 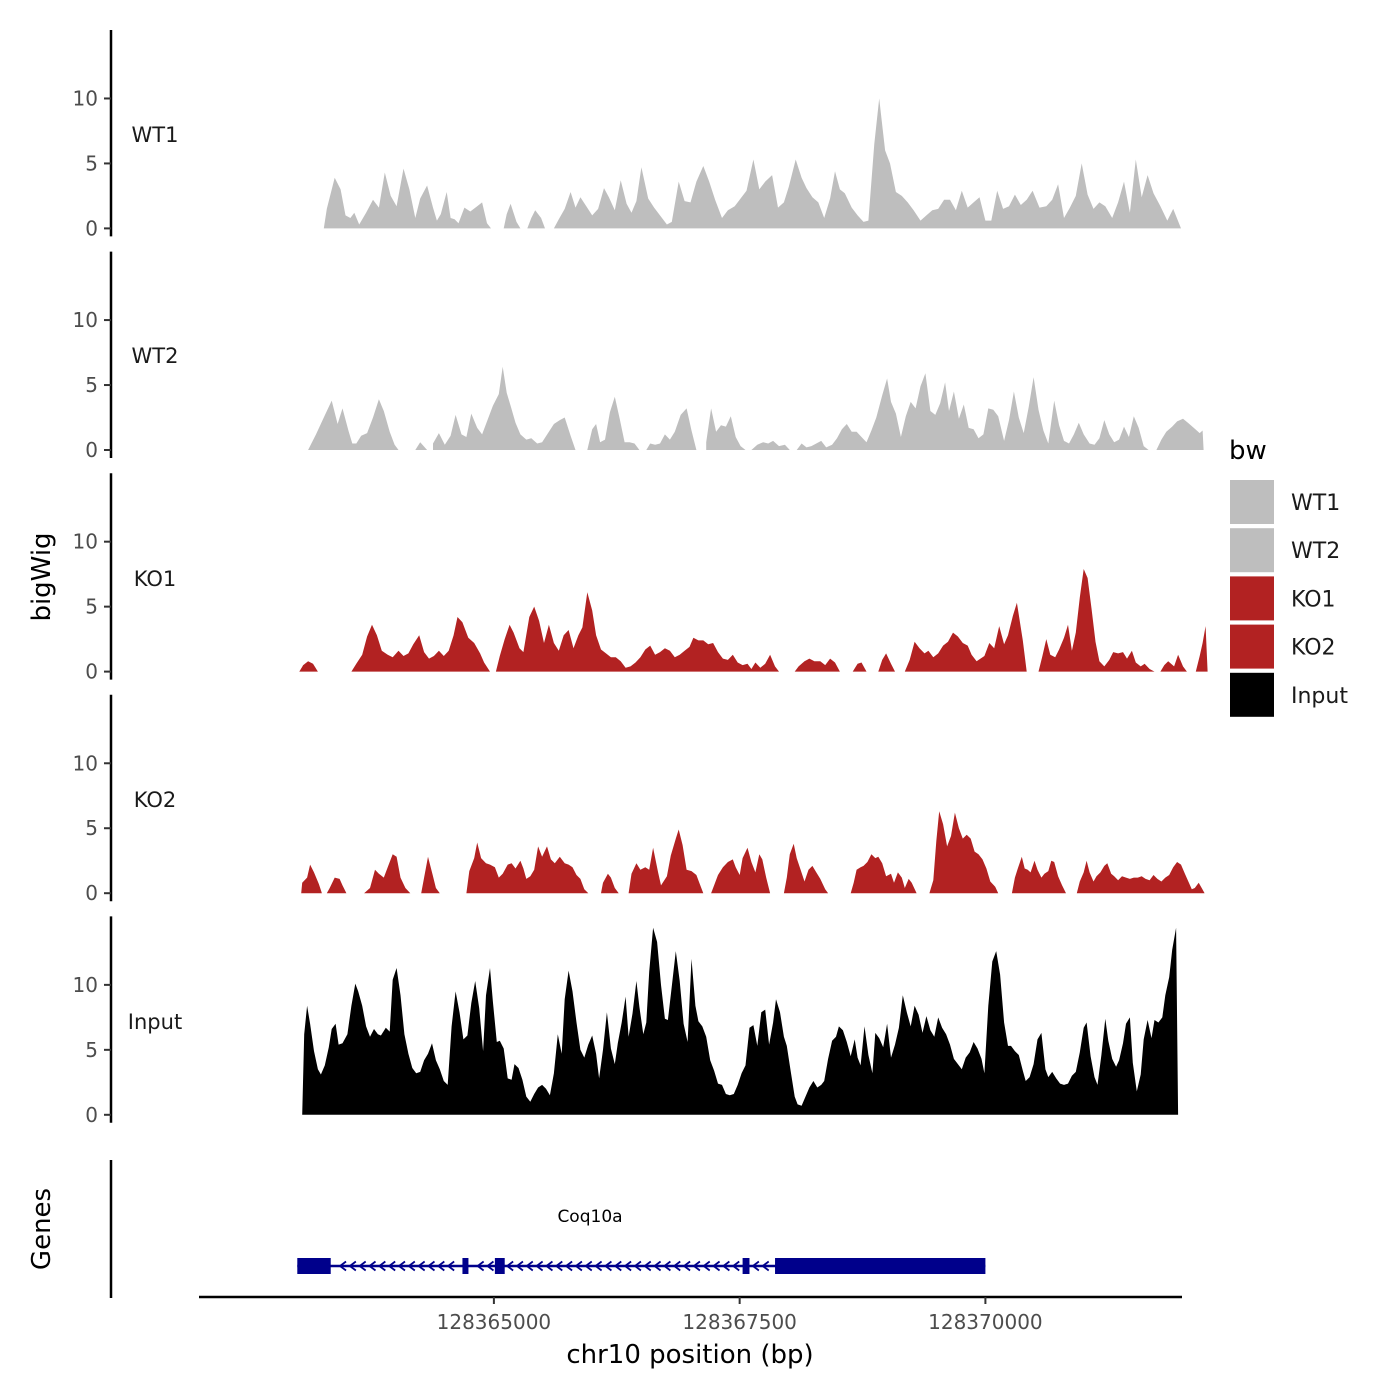 I want to click on track-label-wt2: WT2, so click(x=155, y=356).